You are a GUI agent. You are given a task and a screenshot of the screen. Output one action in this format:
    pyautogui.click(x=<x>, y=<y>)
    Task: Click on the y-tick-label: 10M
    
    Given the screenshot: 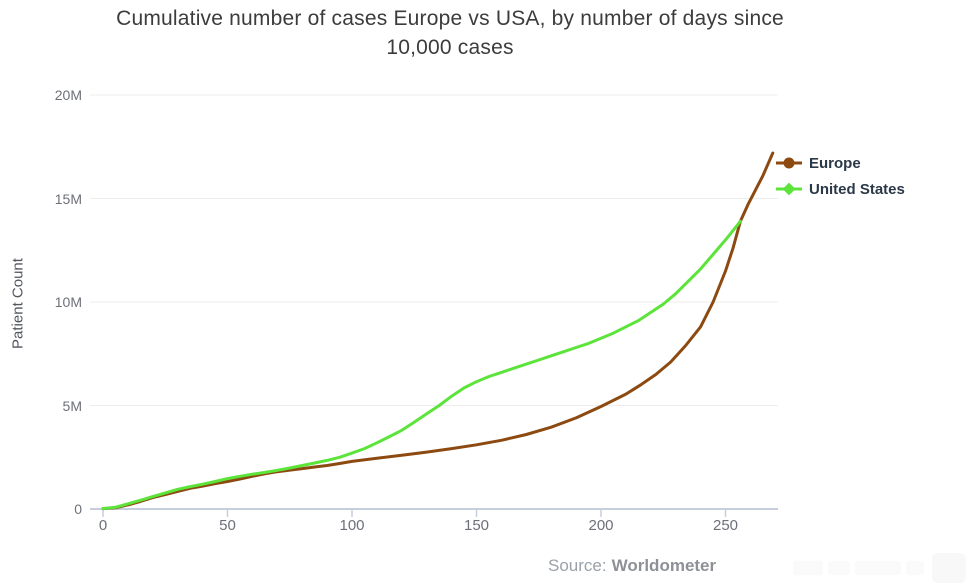 What is the action you would take?
    pyautogui.click(x=68, y=302)
    